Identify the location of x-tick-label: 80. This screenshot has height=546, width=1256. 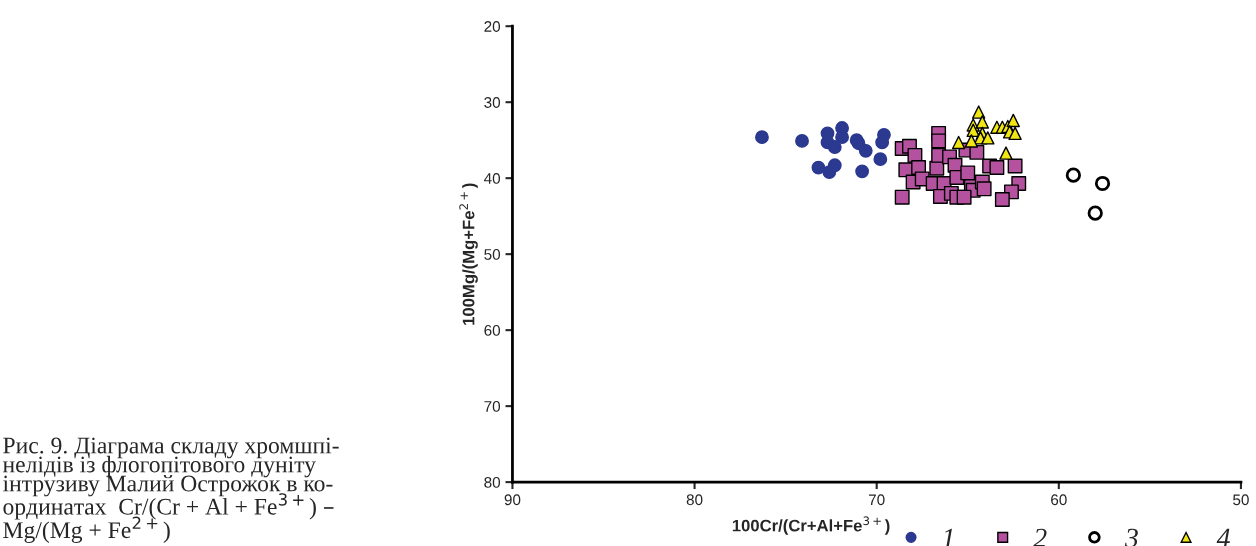
(694, 500).